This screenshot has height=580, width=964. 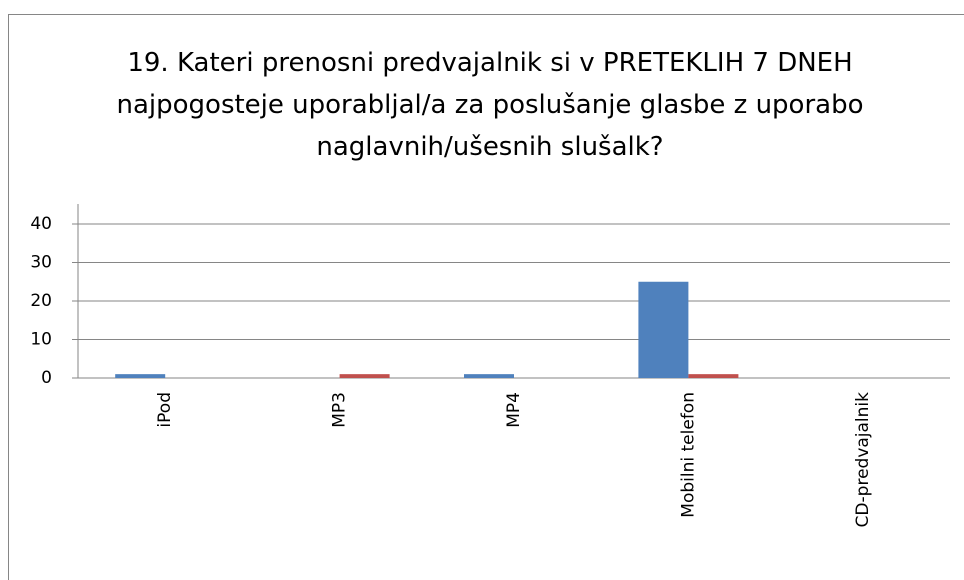 What do you see at coordinates (41, 301) in the screenshot?
I see `y-tick-label: 20` at bounding box center [41, 301].